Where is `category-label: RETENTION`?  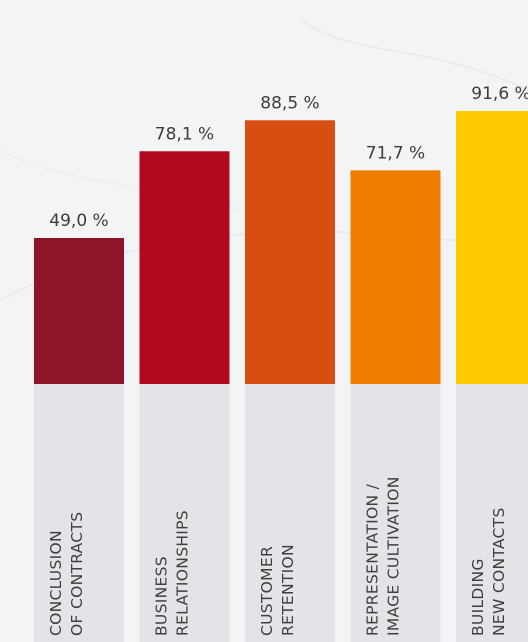 category-label: RETENTION is located at coordinates (288, 590).